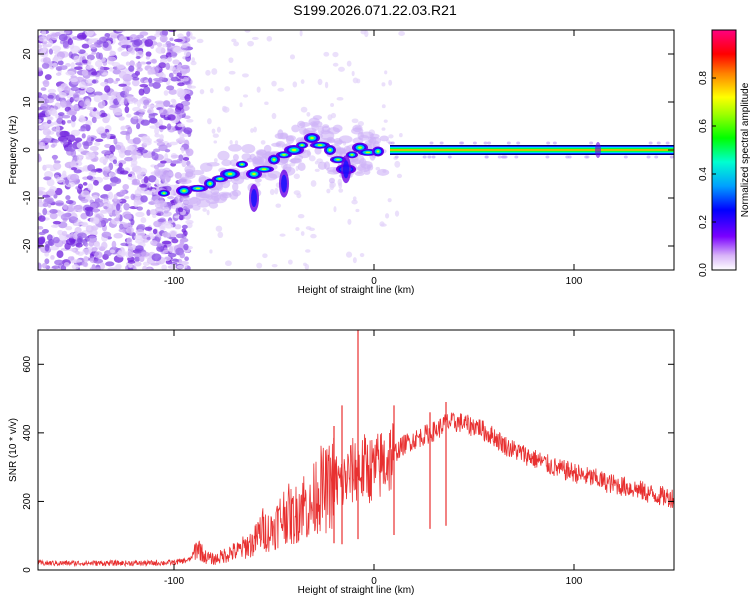  I want to click on colorbar-tick-label: 0.4, so click(703, 174).